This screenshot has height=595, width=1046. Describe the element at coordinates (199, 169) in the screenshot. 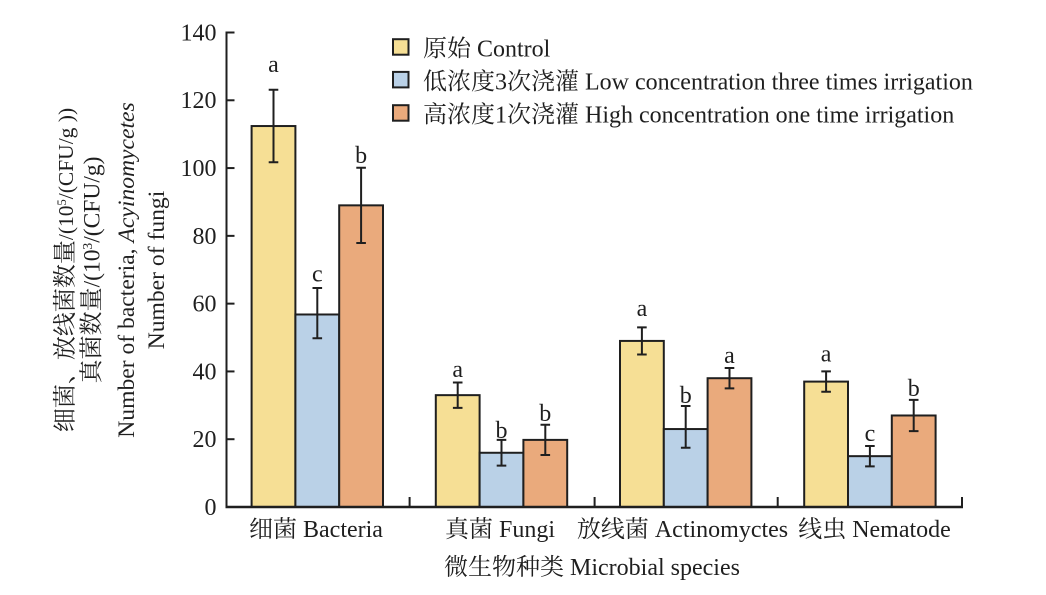

I see `svg-text: 100` at that location.